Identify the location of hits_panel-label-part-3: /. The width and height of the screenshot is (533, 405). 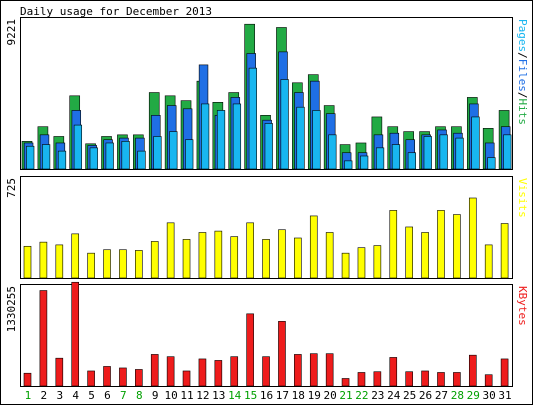
(522, 95).